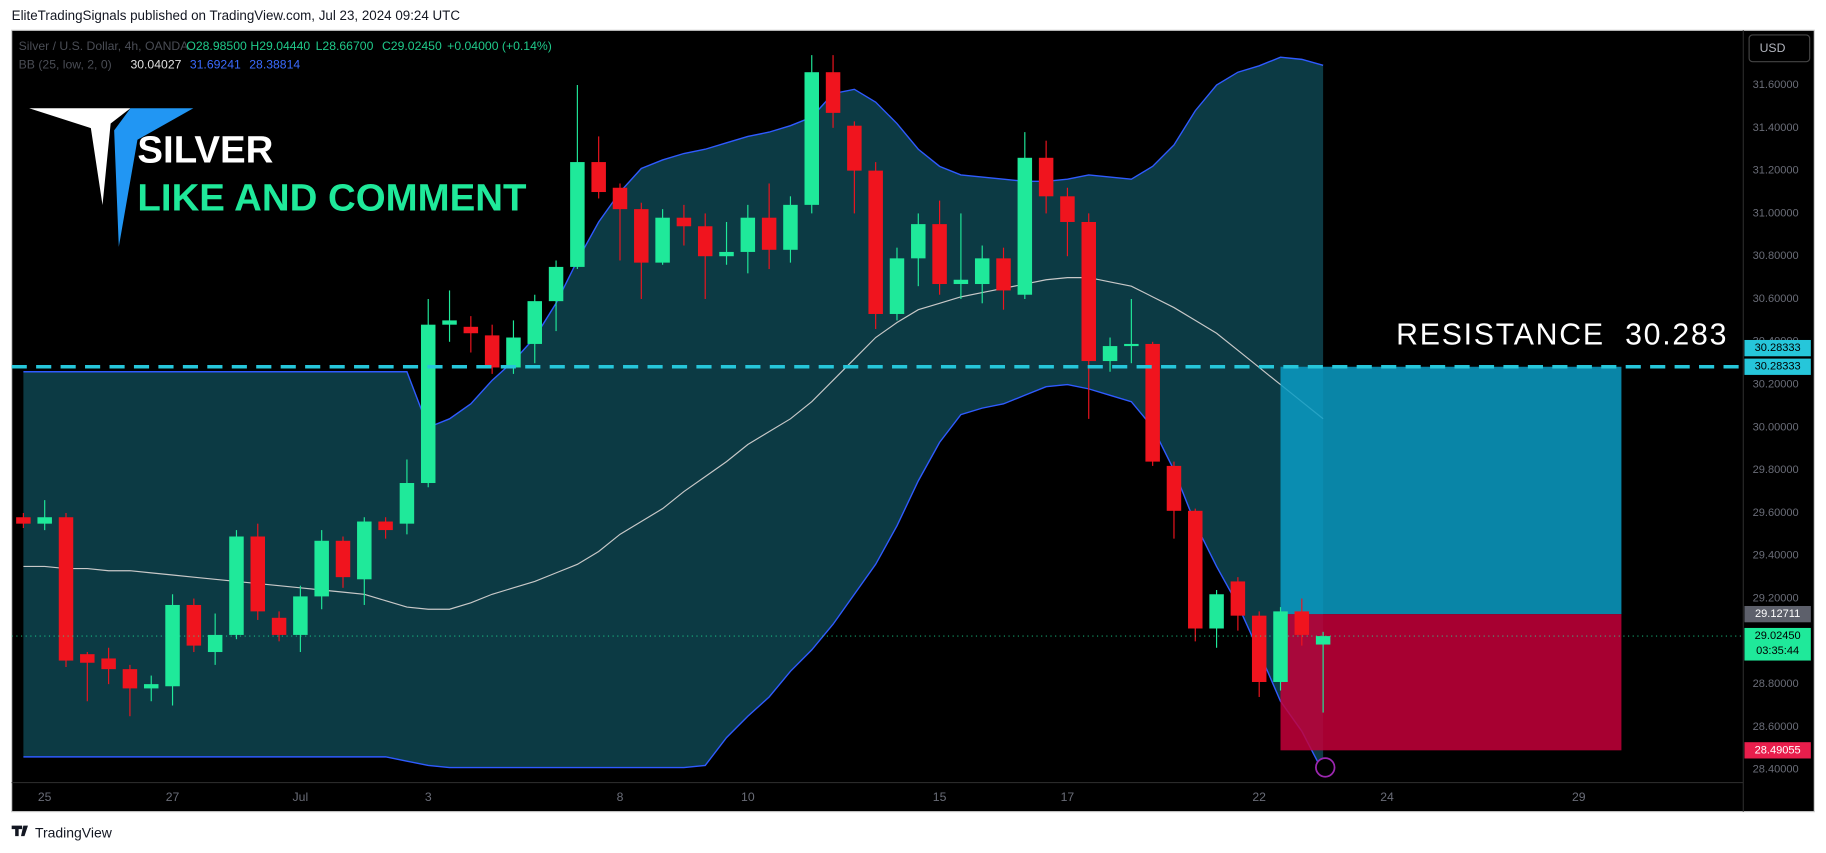 The image size is (1826, 853). What do you see at coordinates (940, 797) in the screenshot?
I see `x-tick-label: 15` at bounding box center [940, 797].